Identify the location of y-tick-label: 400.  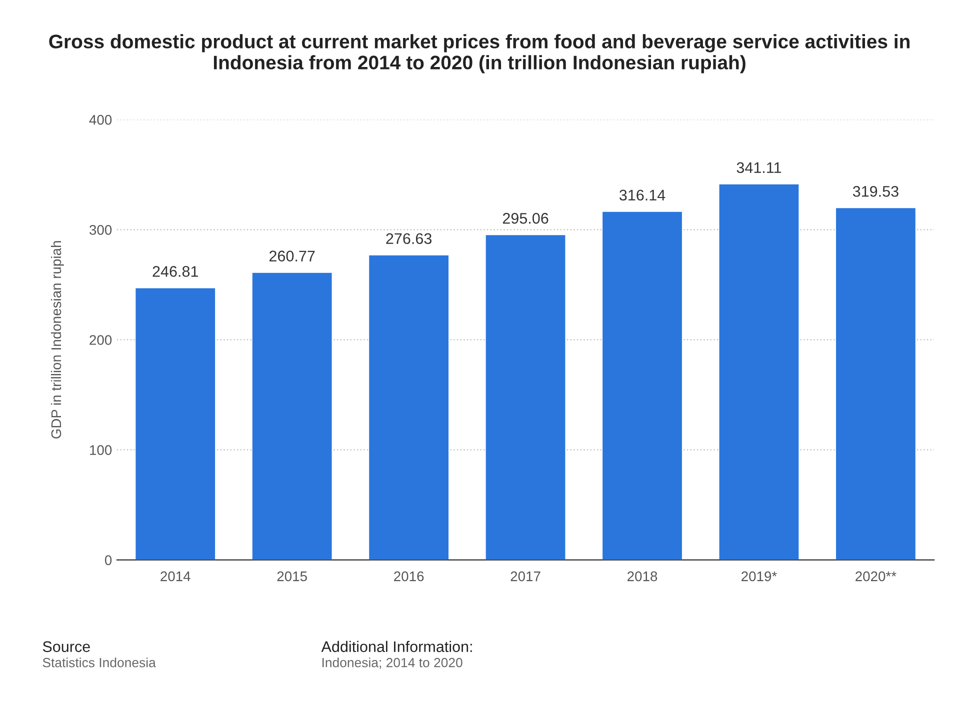
(100, 119).